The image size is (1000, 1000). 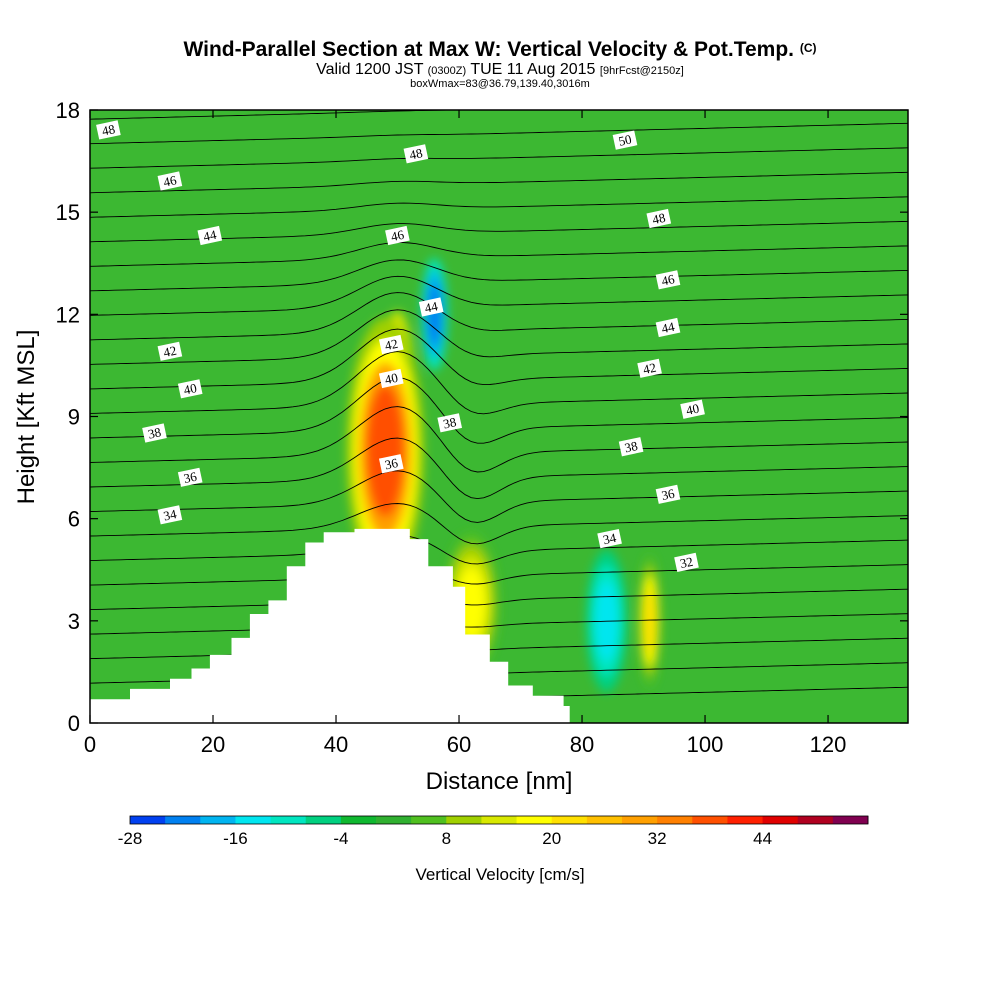 What do you see at coordinates (705, 744) in the screenshot?
I see `x-tick-label: 100` at bounding box center [705, 744].